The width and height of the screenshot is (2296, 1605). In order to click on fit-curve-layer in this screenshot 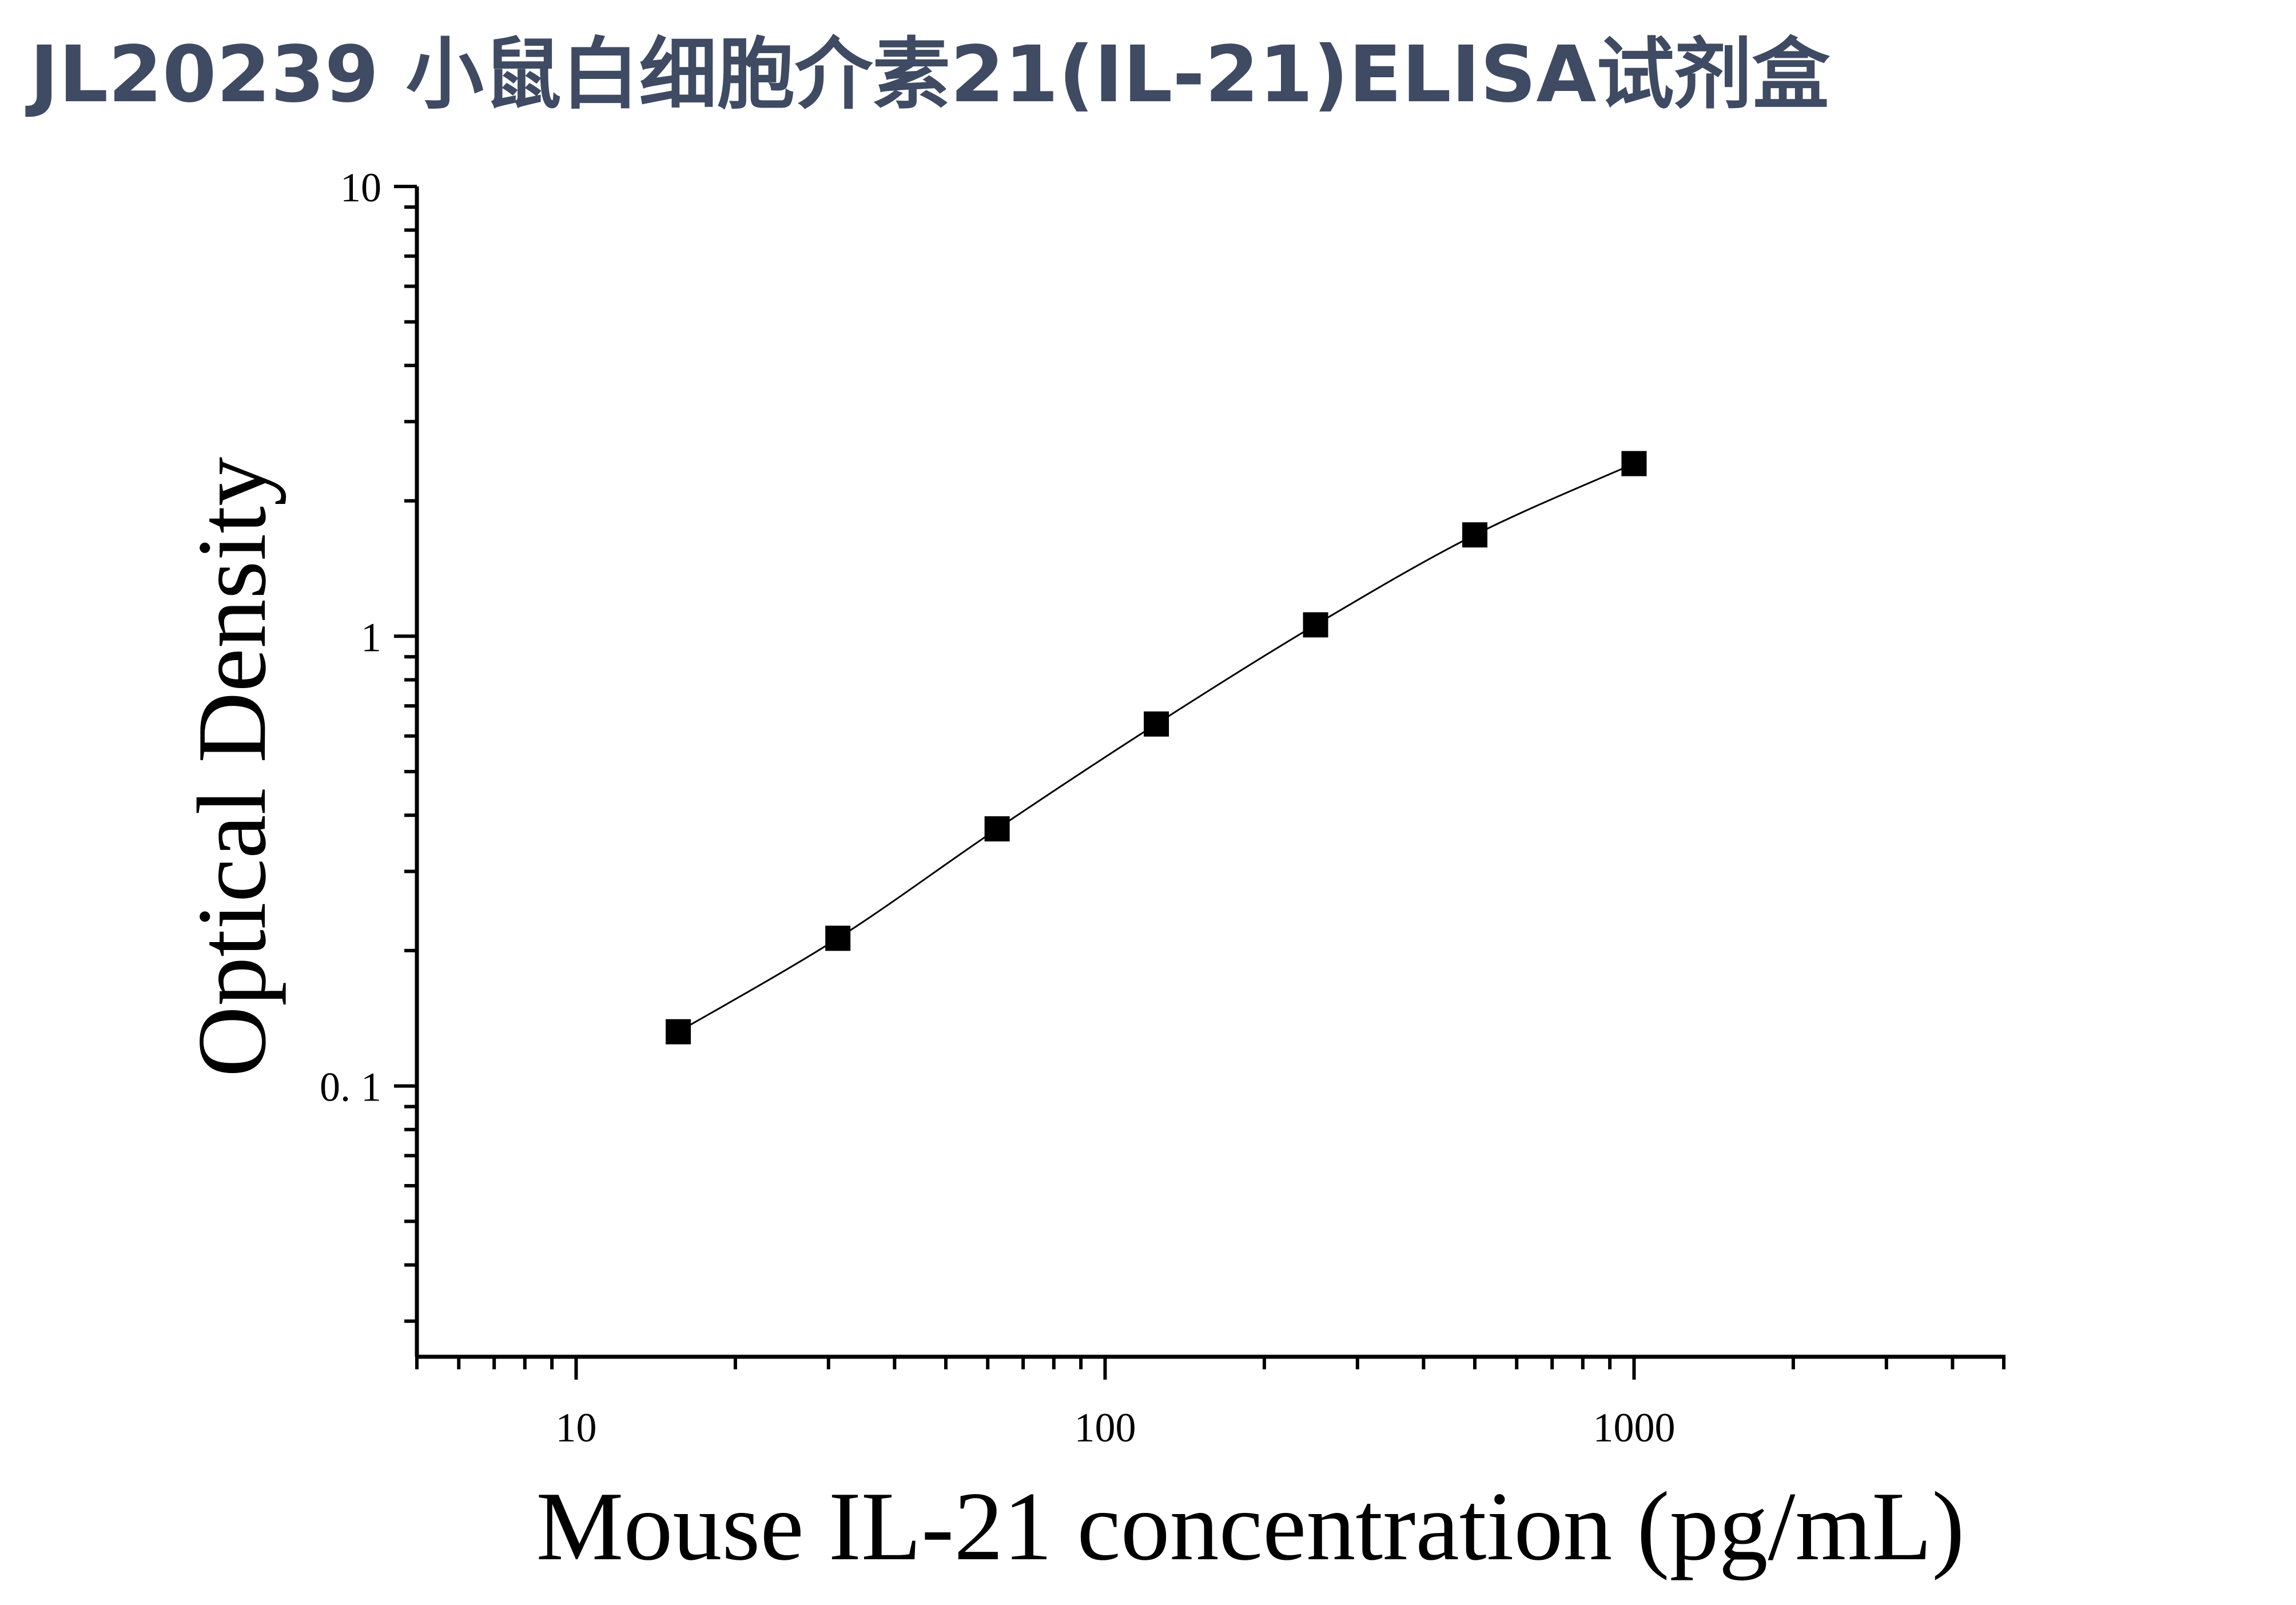, I will do `click(1157, 748)`.